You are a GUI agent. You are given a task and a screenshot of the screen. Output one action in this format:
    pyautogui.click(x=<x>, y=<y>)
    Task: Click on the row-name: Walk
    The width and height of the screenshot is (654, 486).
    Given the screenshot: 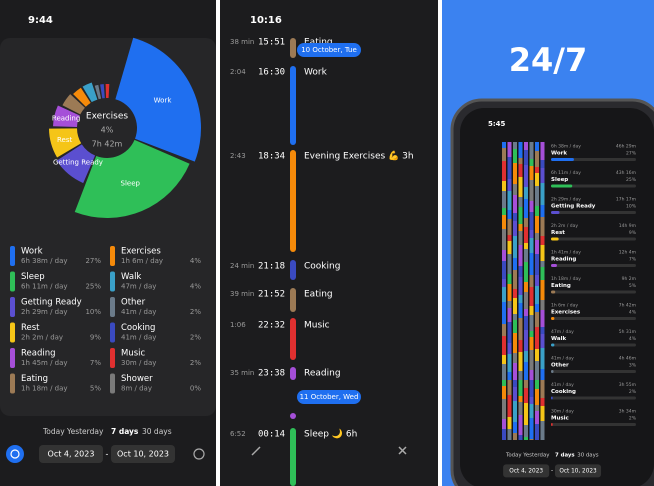 What is the action you would take?
    pyautogui.click(x=558, y=339)
    